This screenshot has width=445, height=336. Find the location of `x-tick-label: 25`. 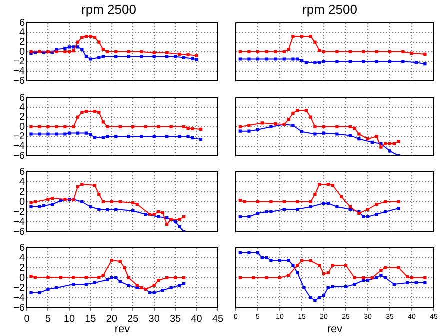

x-tick-label: 25 is located at coordinates (134, 319).